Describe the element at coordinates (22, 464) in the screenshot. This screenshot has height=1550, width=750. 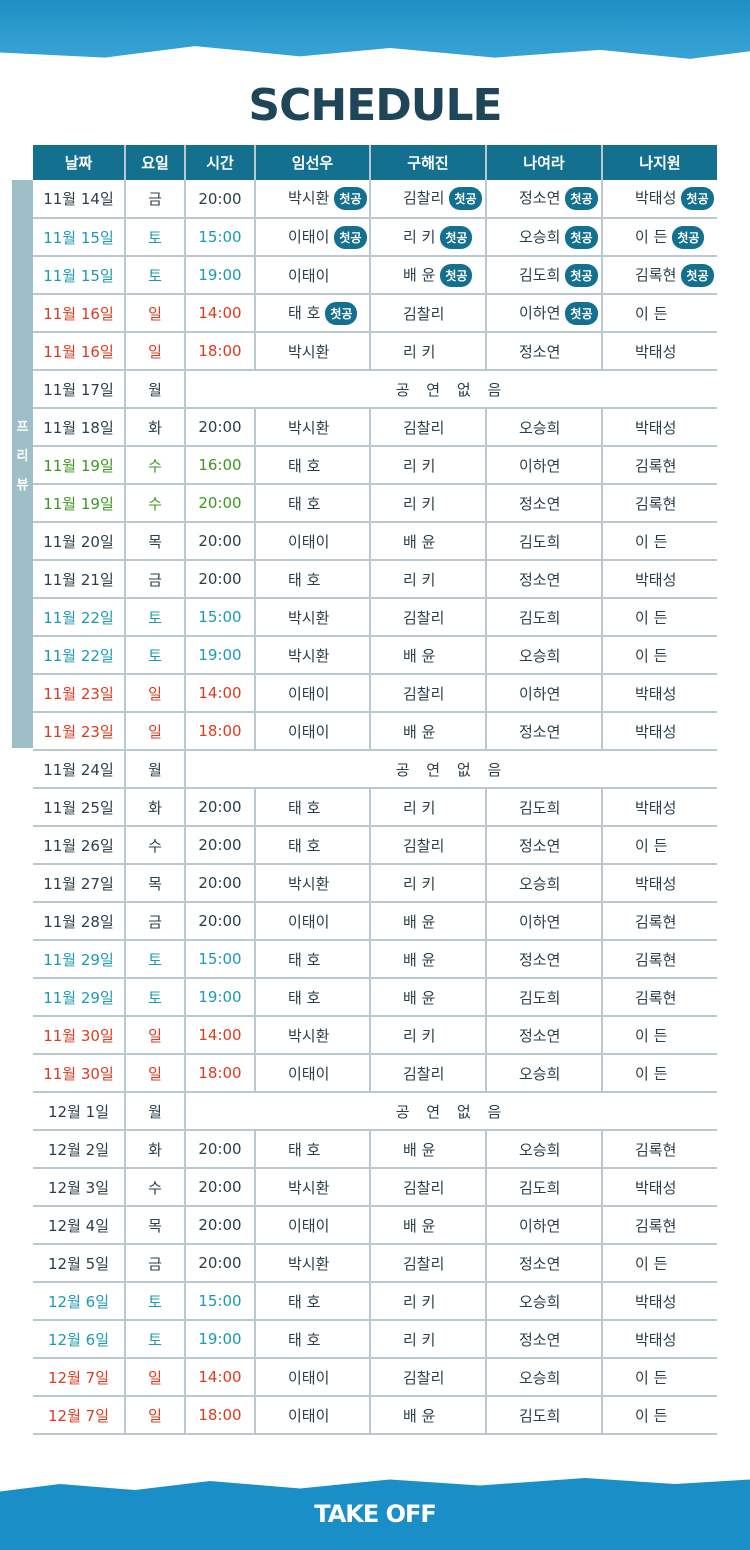
I see `preview-side-label: 프 리 뷰` at that location.